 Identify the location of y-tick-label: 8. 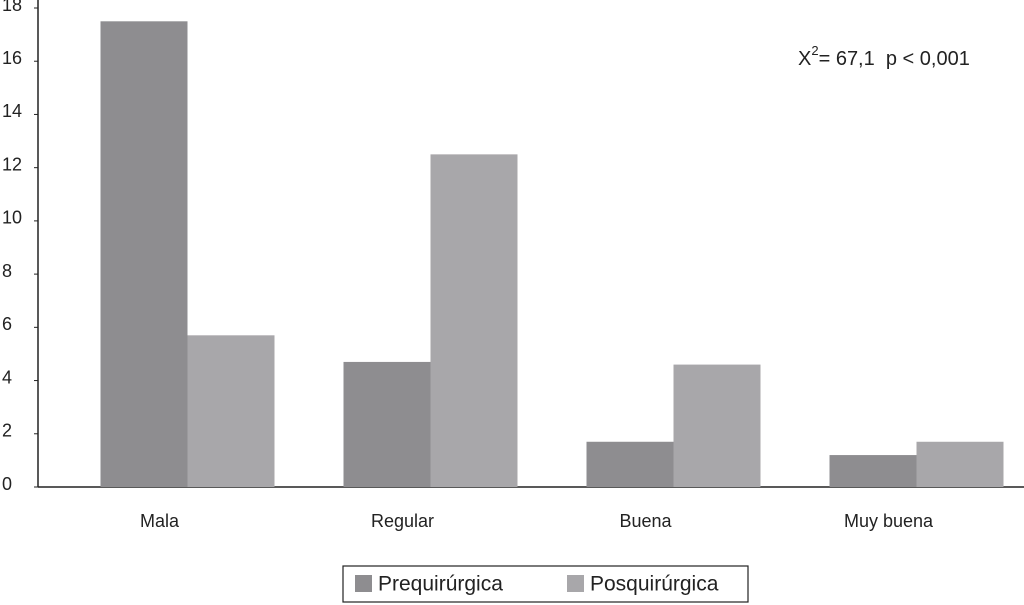
(7, 271).